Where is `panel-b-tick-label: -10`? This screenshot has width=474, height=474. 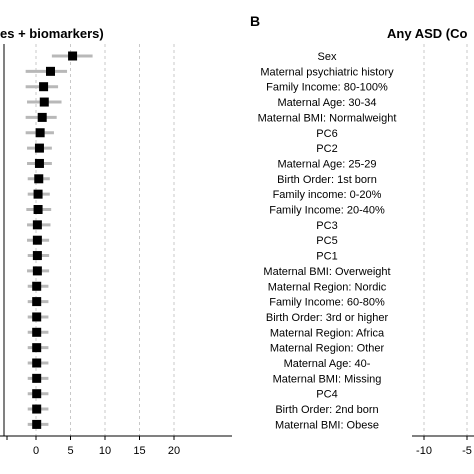 panel-b-tick-label: -10 is located at coordinates (424, 451).